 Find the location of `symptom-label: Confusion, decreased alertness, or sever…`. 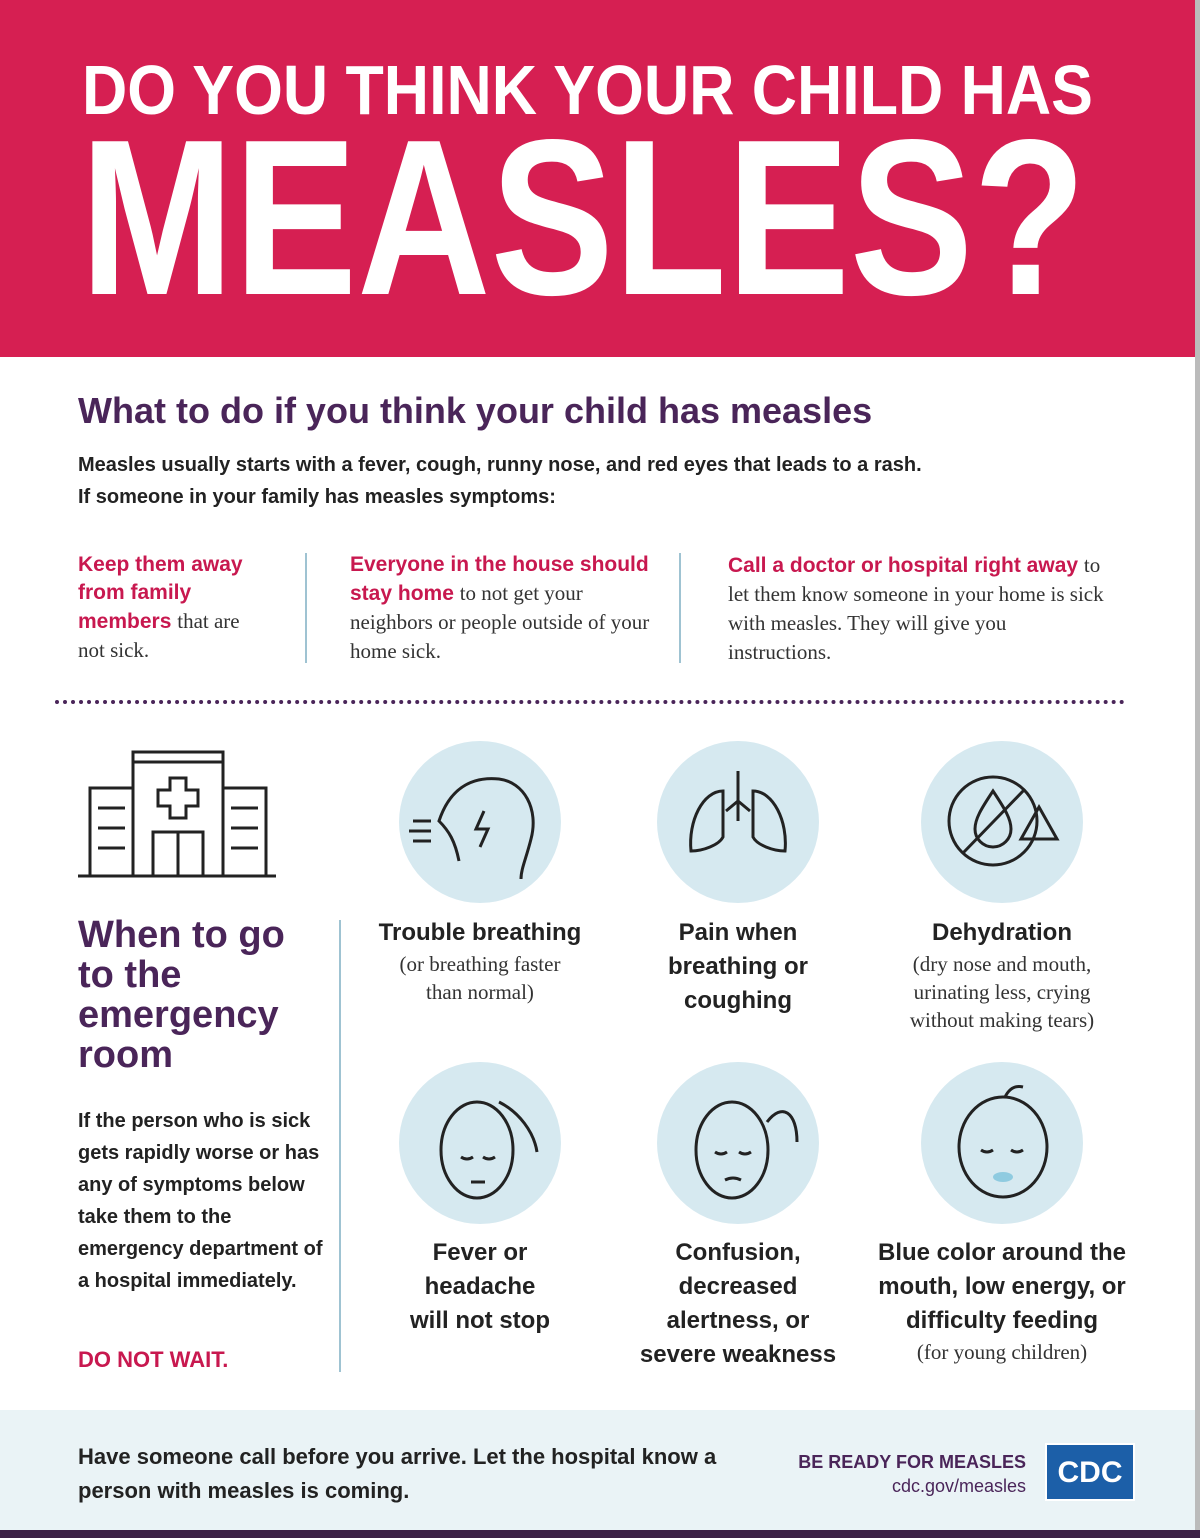

symptom-label: Confusion, decreased alertness, or sever… is located at coordinates (738, 1303).